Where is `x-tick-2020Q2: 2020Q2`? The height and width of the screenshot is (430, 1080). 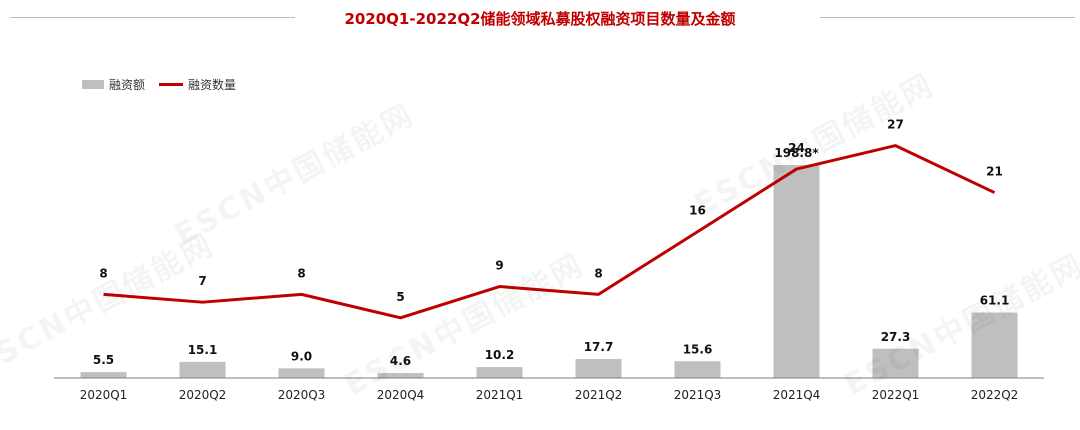
x-tick-2020Q2: 2020Q2 is located at coordinates (203, 395).